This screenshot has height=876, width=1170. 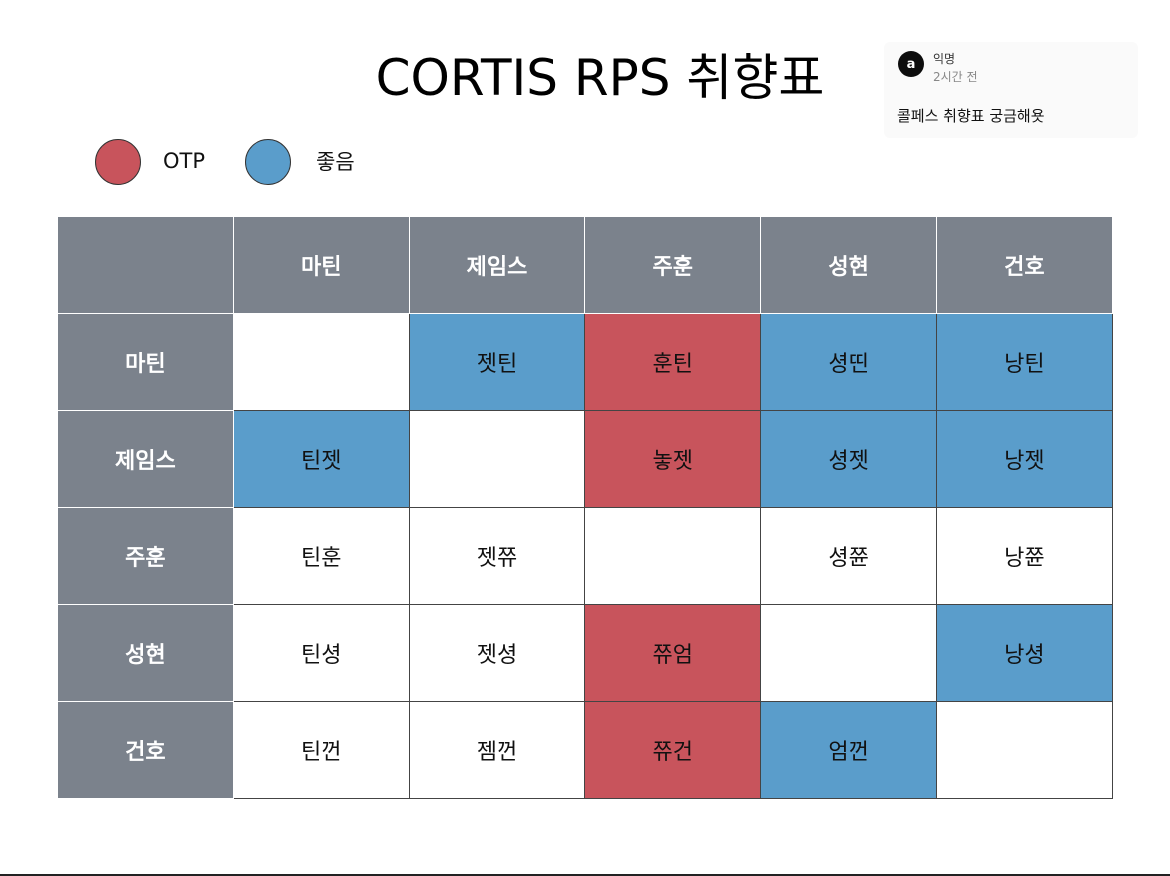 I want to click on table-cell: 틴훈, so click(x=321, y=556).